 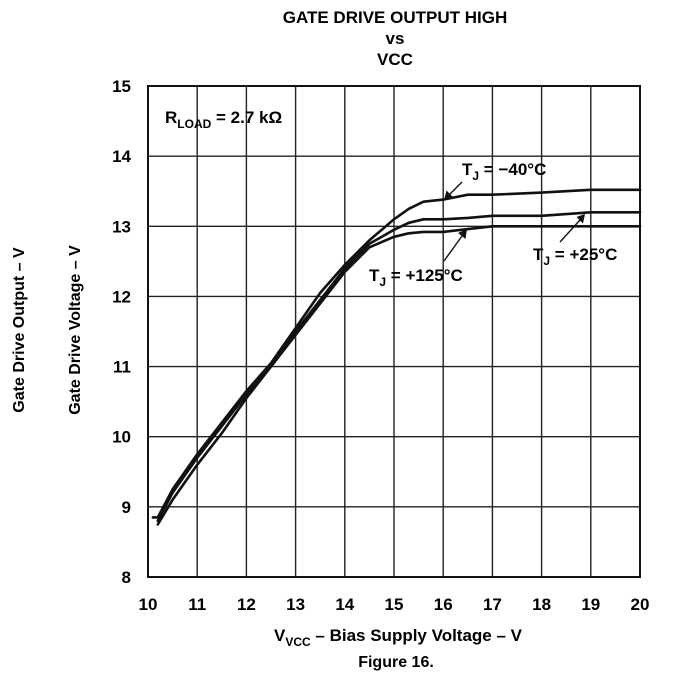 I want to click on x-tick-label: 11, so click(x=197, y=604).